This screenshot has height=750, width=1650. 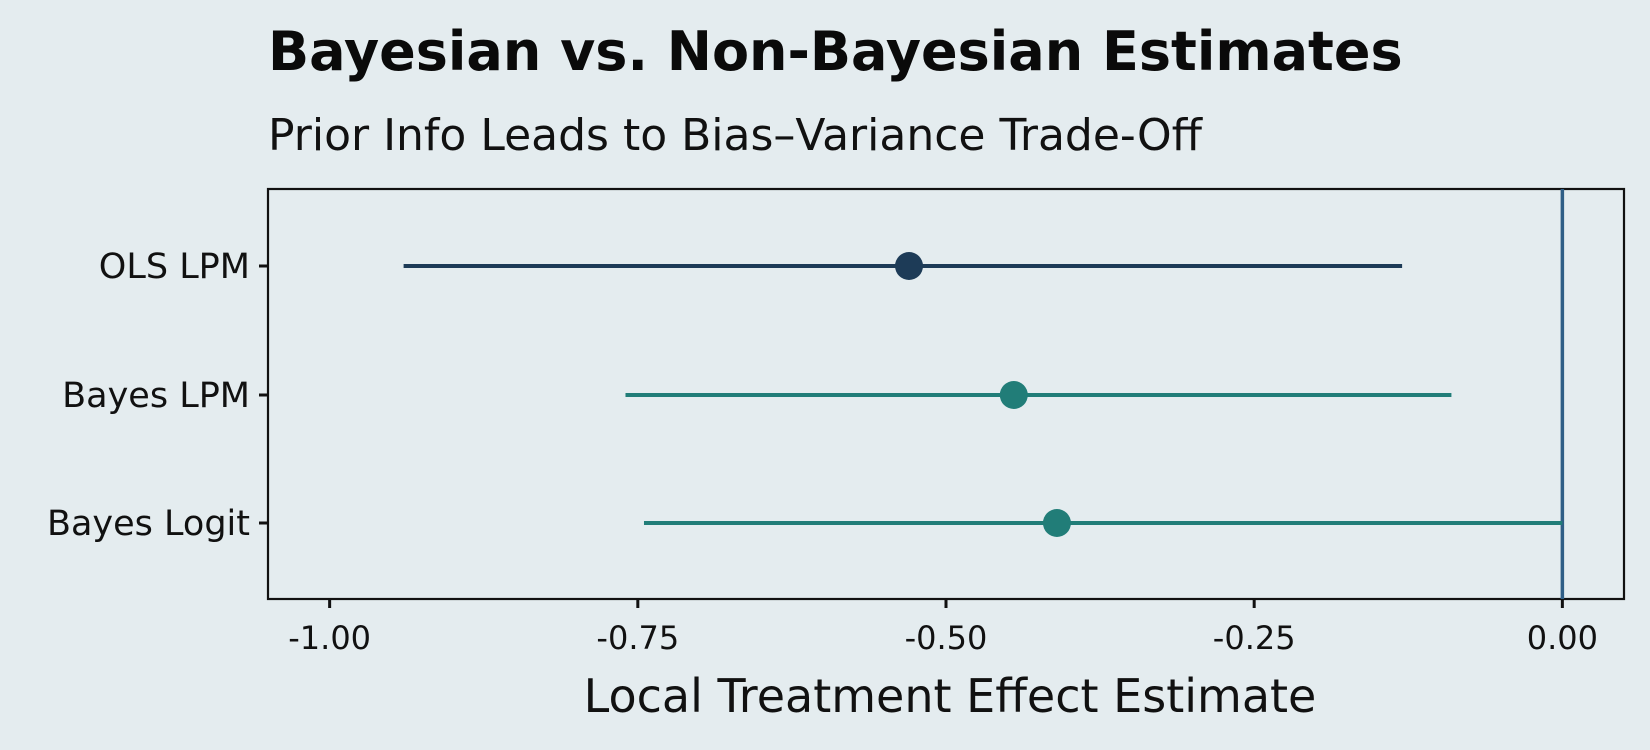 I want to click on x-axis-title: Local Treatment Effect Estimate, so click(x=950, y=696).